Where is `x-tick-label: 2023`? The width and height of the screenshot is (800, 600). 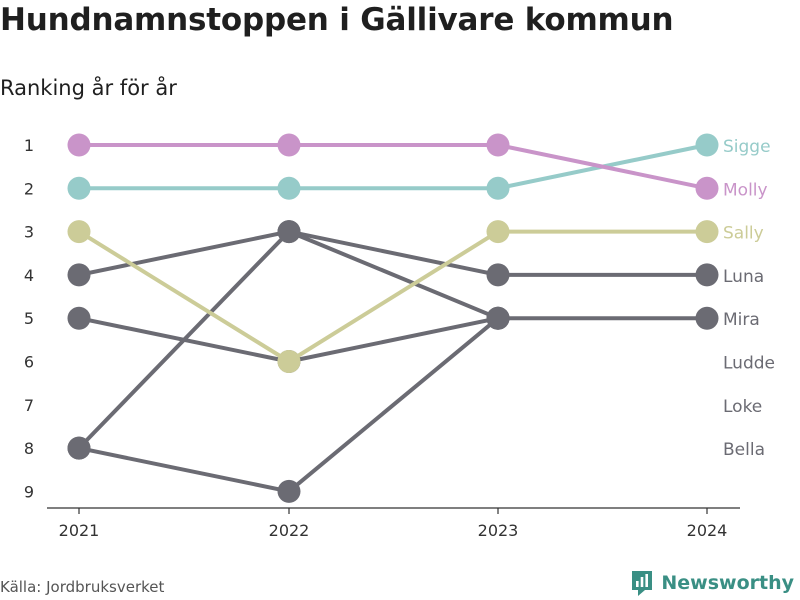 x-tick-label: 2023 is located at coordinates (498, 530).